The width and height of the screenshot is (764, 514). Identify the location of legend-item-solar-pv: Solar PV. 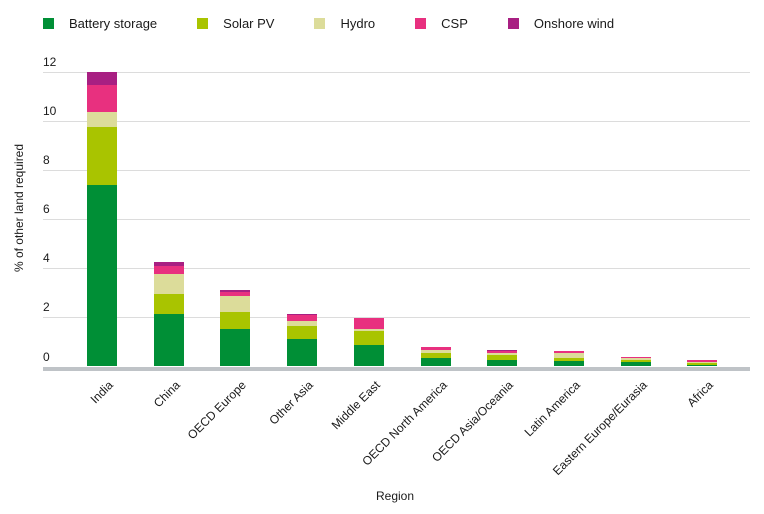
(235, 23).